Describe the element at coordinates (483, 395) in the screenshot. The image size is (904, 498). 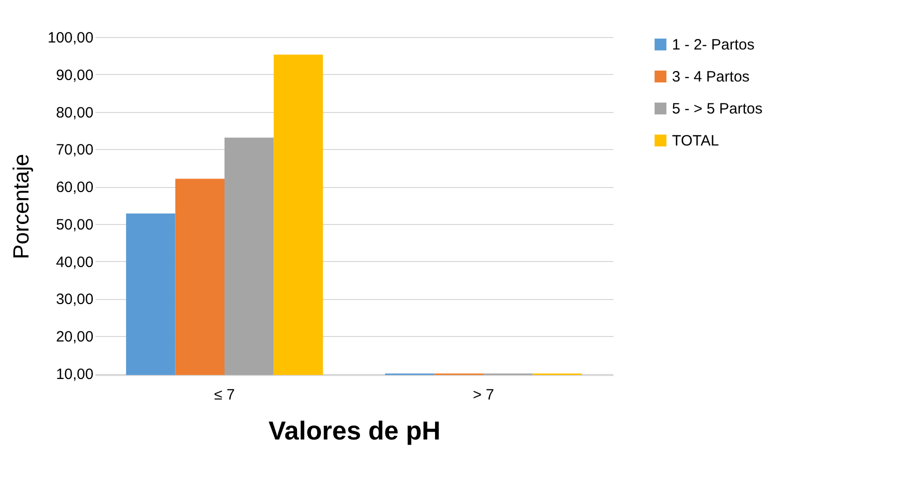
I see `x-tick-label: > 7` at that location.